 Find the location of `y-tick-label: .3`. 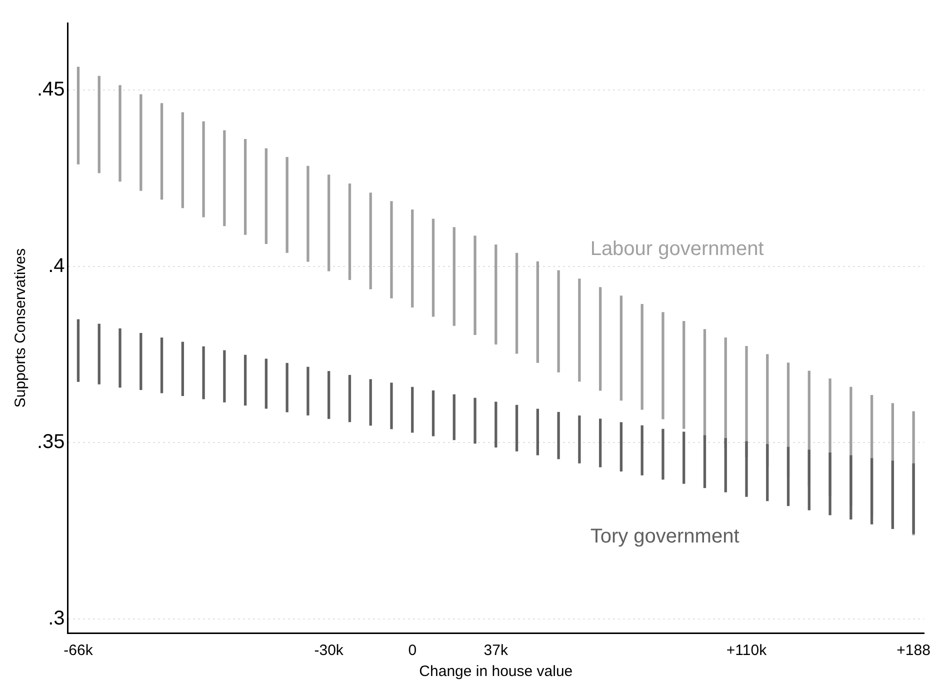

y-tick-label: .3 is located at coordinates (56, 618).